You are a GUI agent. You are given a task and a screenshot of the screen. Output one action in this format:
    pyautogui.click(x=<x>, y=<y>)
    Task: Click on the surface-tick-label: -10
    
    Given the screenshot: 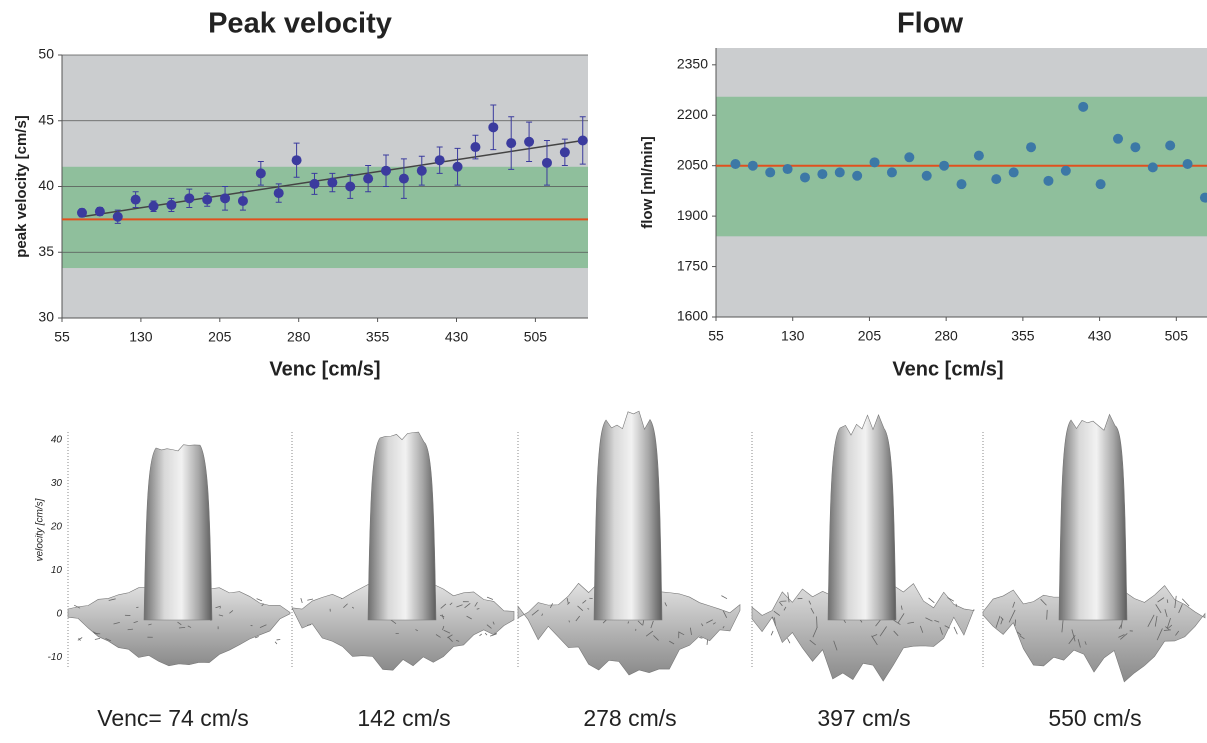 What is the action you would take?
    pyautogui.click(x=55, y=657)
    